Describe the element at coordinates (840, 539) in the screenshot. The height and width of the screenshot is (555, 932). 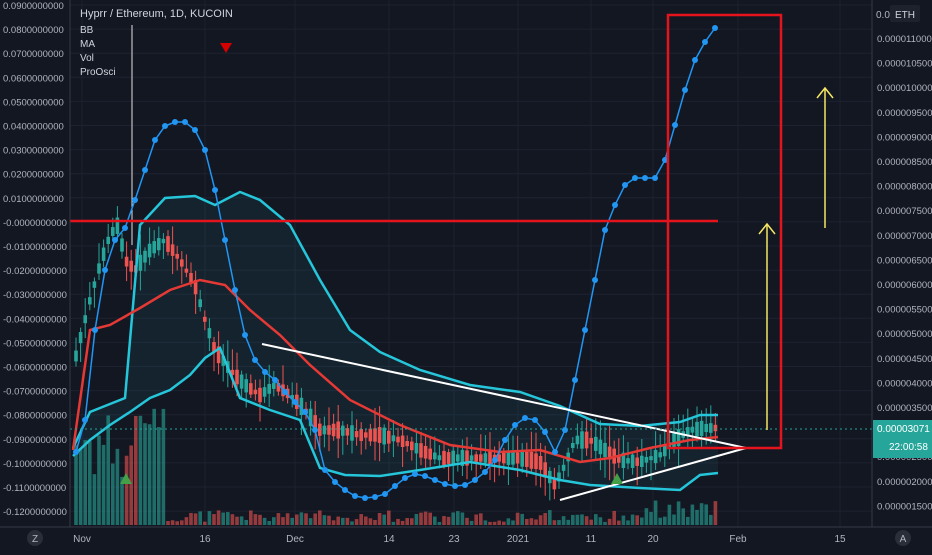
I see `time-tick-label: 15` at that location.